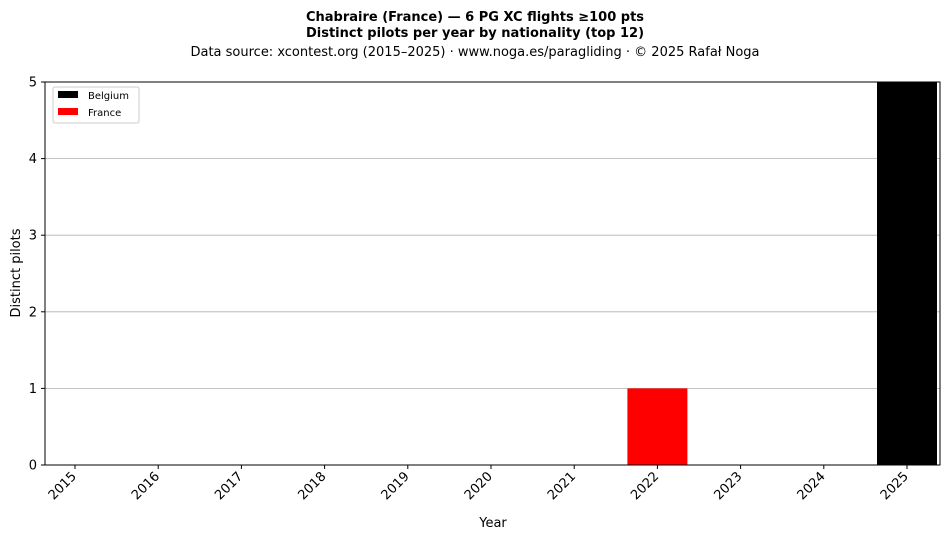 The width and height of the screenshot is (950, 539). Describe the element at coordinates (907, 273) in the screenshot. I see `bar-belgium-2025` at that location.